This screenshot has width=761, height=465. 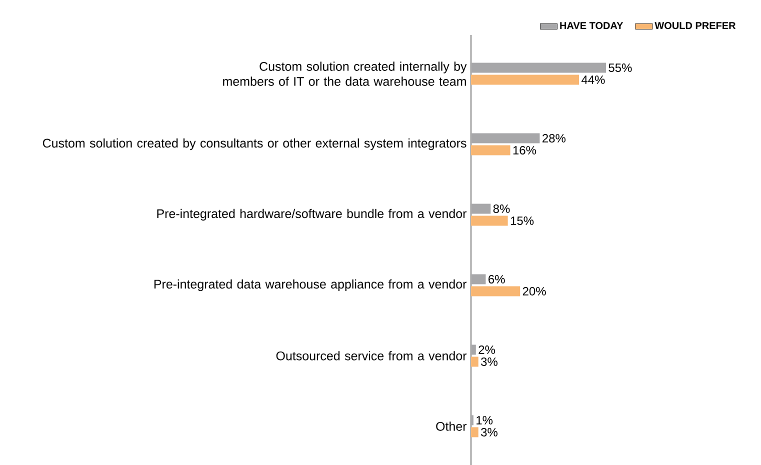 I want to click on data-label: 16%, so click(x=524, y=150).